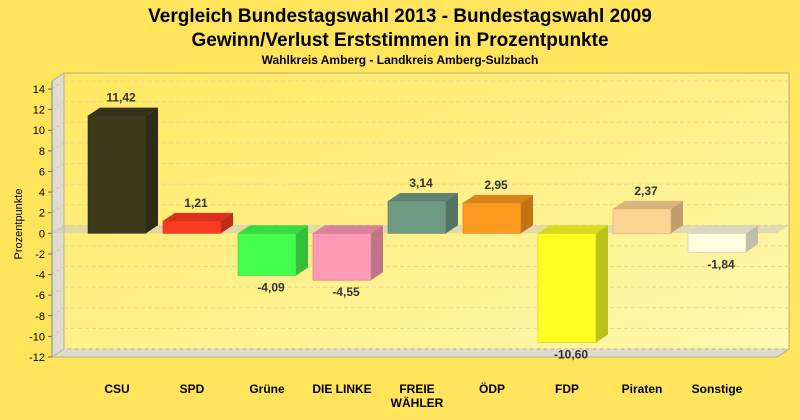  I want to click on data-label: 2,37, so click(646, 191).